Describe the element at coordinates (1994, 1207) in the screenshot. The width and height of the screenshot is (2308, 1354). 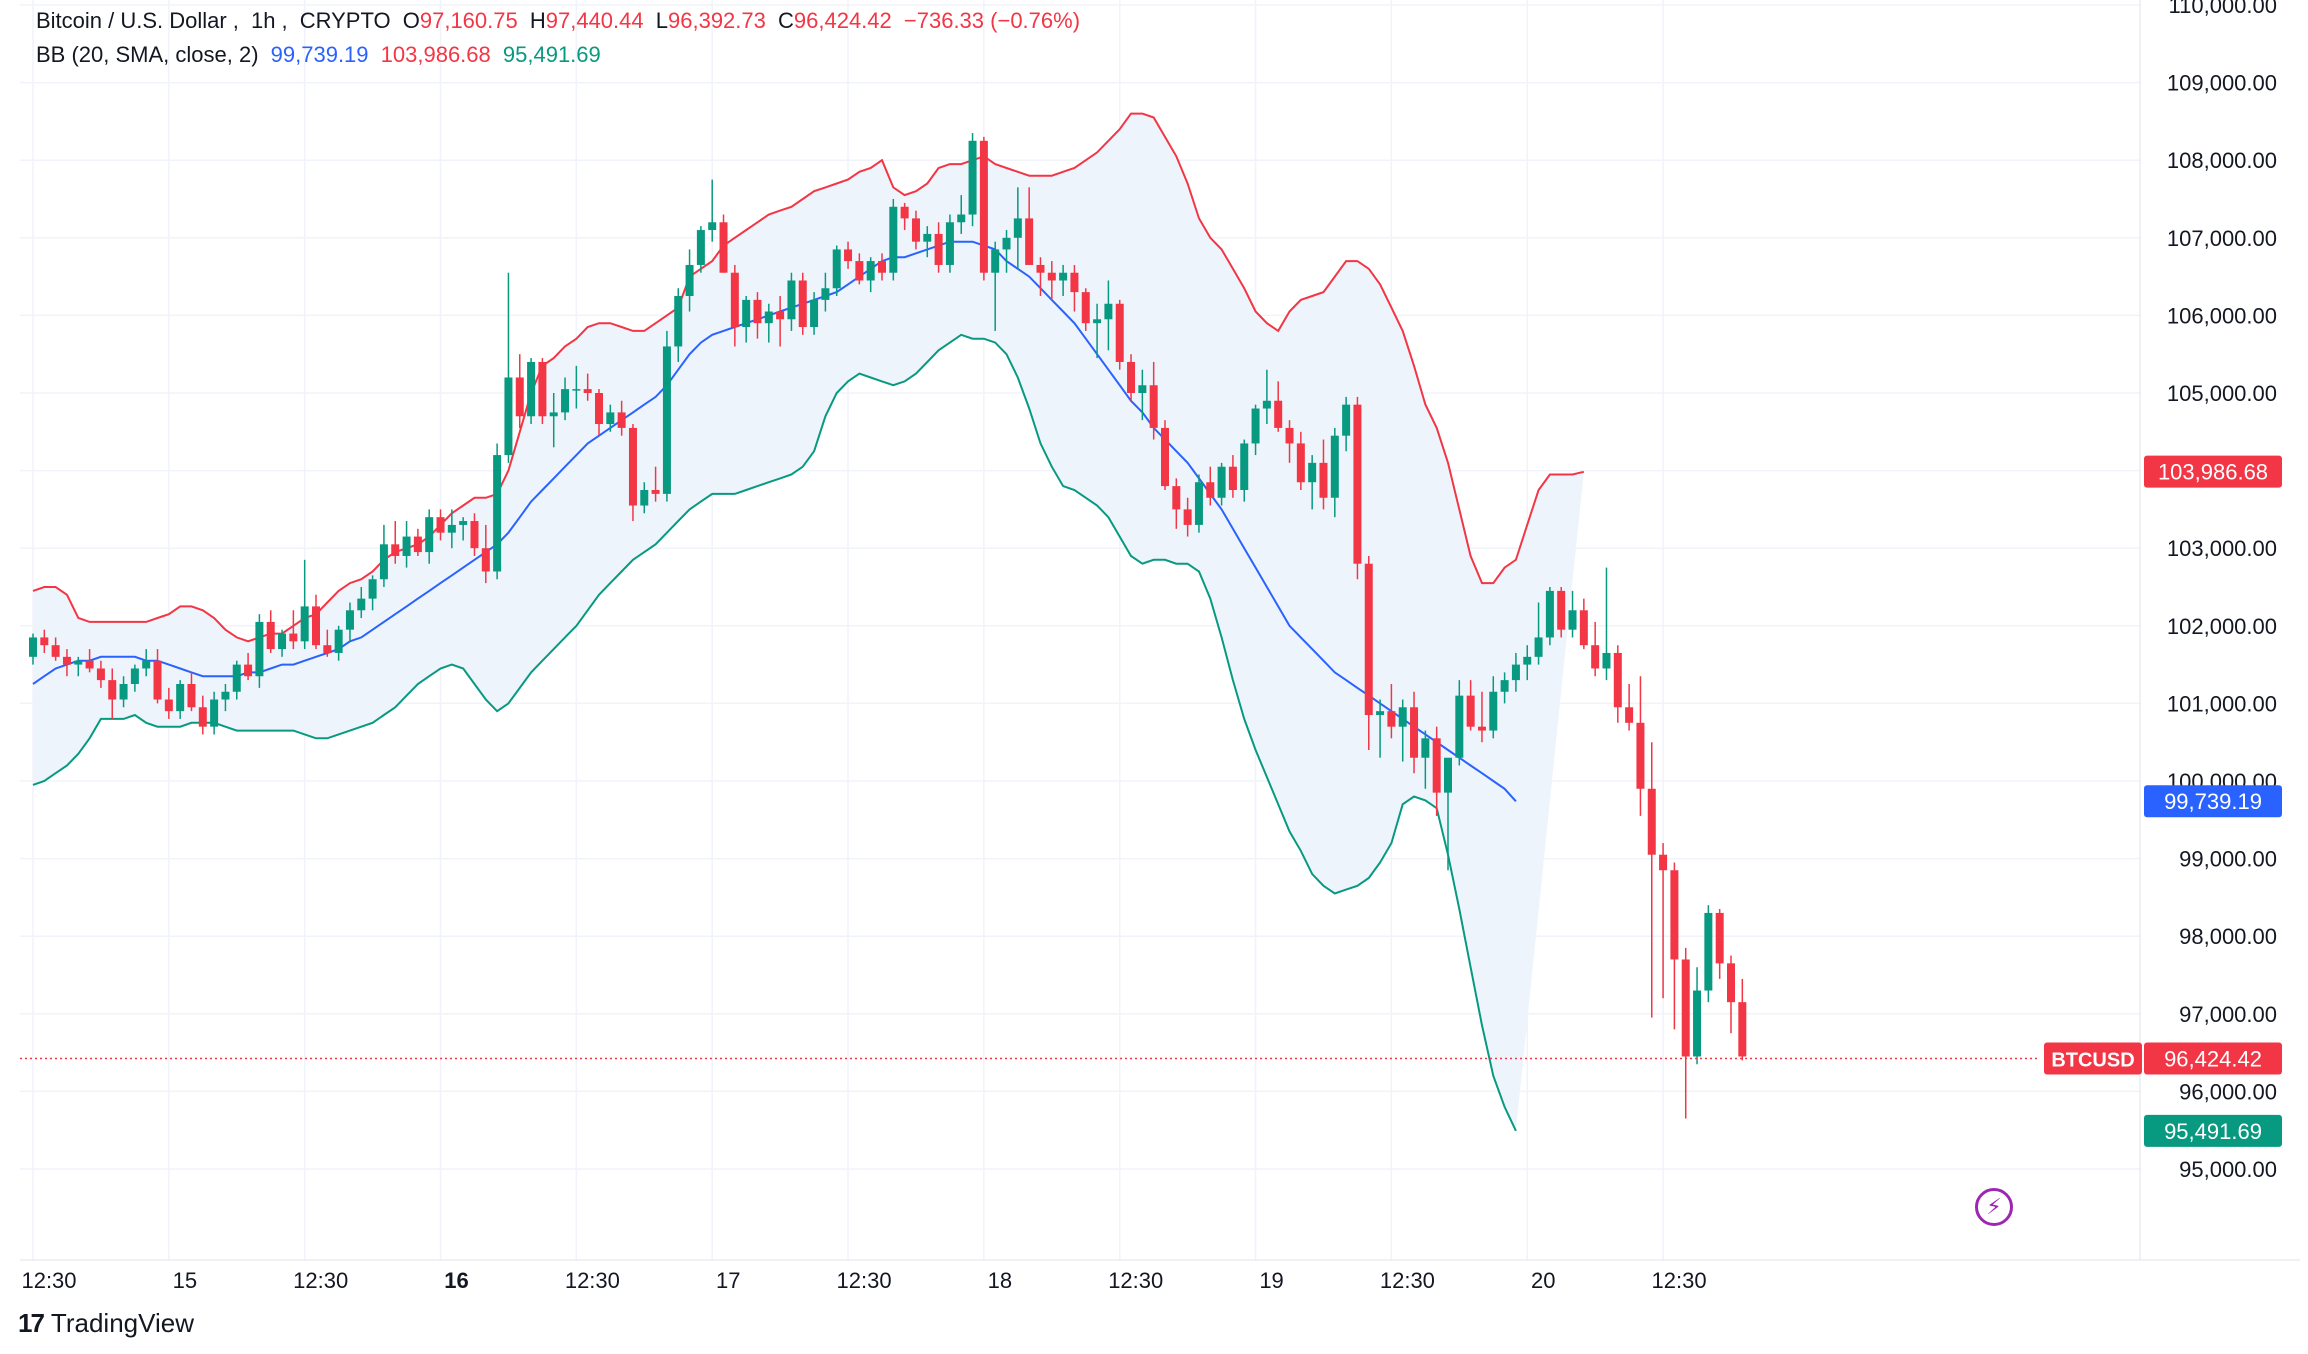
I see `lightning-icon: ⚡` at that location.